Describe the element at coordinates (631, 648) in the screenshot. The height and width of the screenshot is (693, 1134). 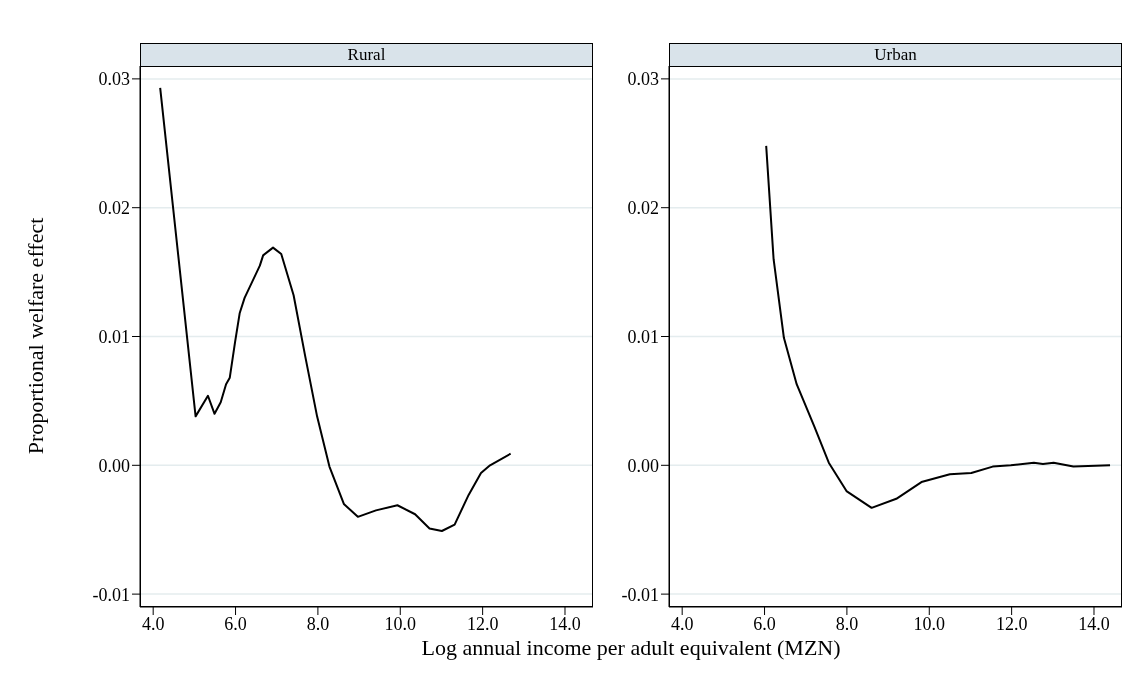
I see `x-axis-title: Log annual income per adult equivalent (MZN)` at that location.